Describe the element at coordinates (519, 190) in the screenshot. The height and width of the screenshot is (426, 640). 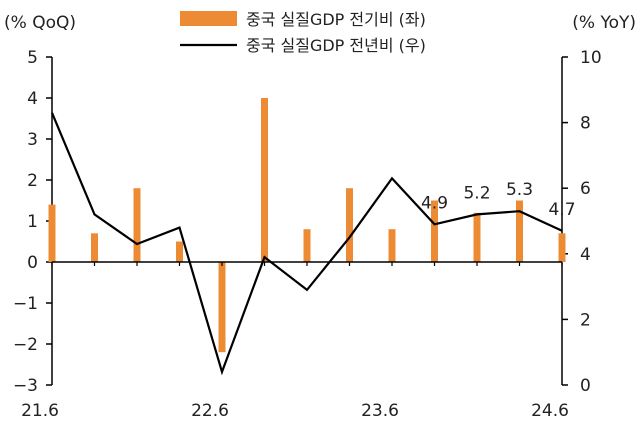
I see `data-label: 5.3` at that location.